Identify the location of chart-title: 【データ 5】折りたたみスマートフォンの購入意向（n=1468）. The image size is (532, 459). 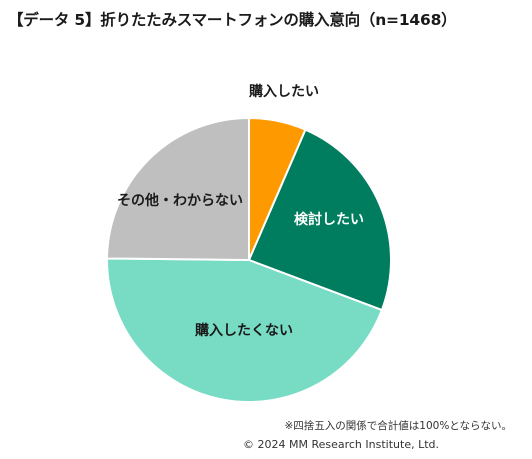
(232, 20).